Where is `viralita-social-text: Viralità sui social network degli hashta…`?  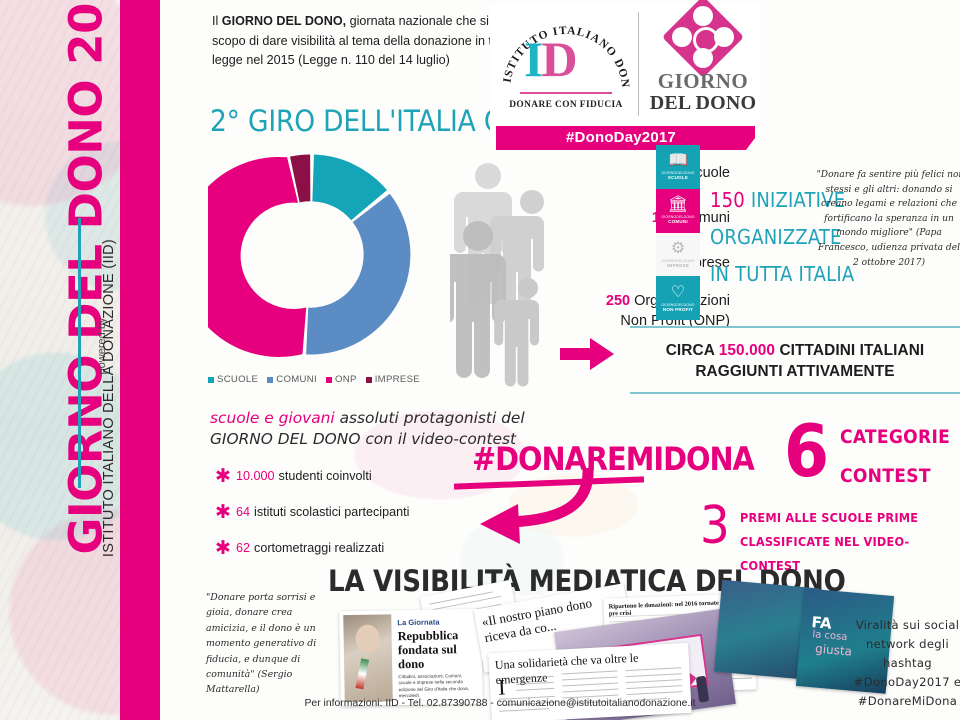
viralita-social-text: Viralità sui social network degli hashta… is located at coordinates (906, 663).